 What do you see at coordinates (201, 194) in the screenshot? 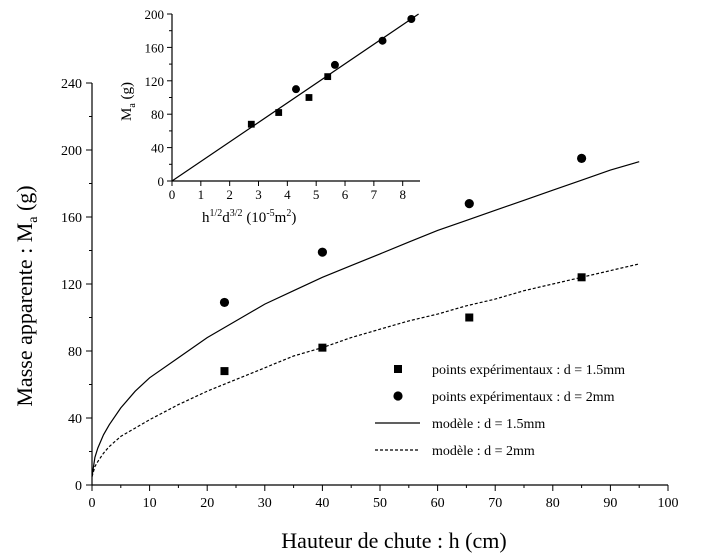
I see `inset-x-tick-label: 1` at bounding box center [201, 194].